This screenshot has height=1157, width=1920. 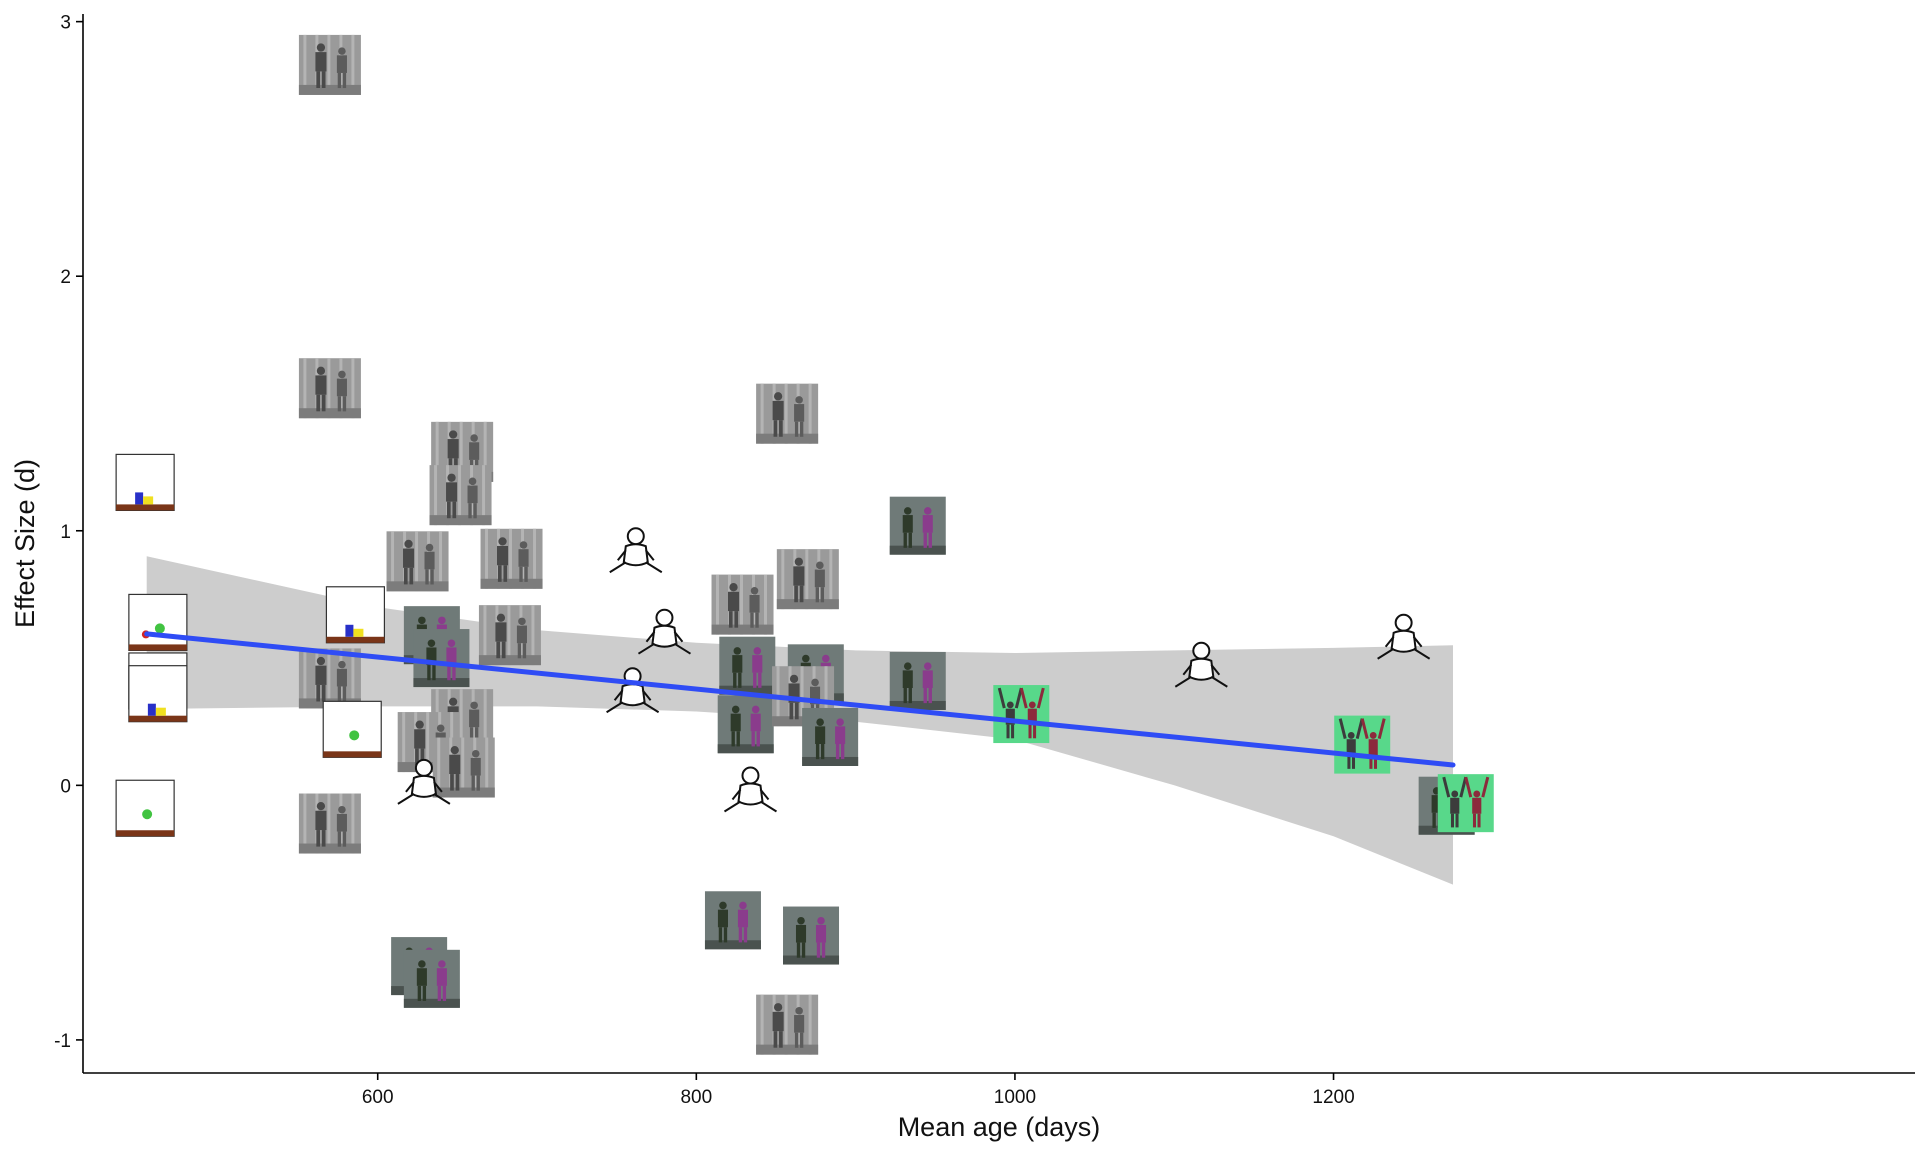 What do you see at coordinates (378, 1097) in the screenshot?
I see `x-tick-label: 600` at bounding box center [378, 1097].